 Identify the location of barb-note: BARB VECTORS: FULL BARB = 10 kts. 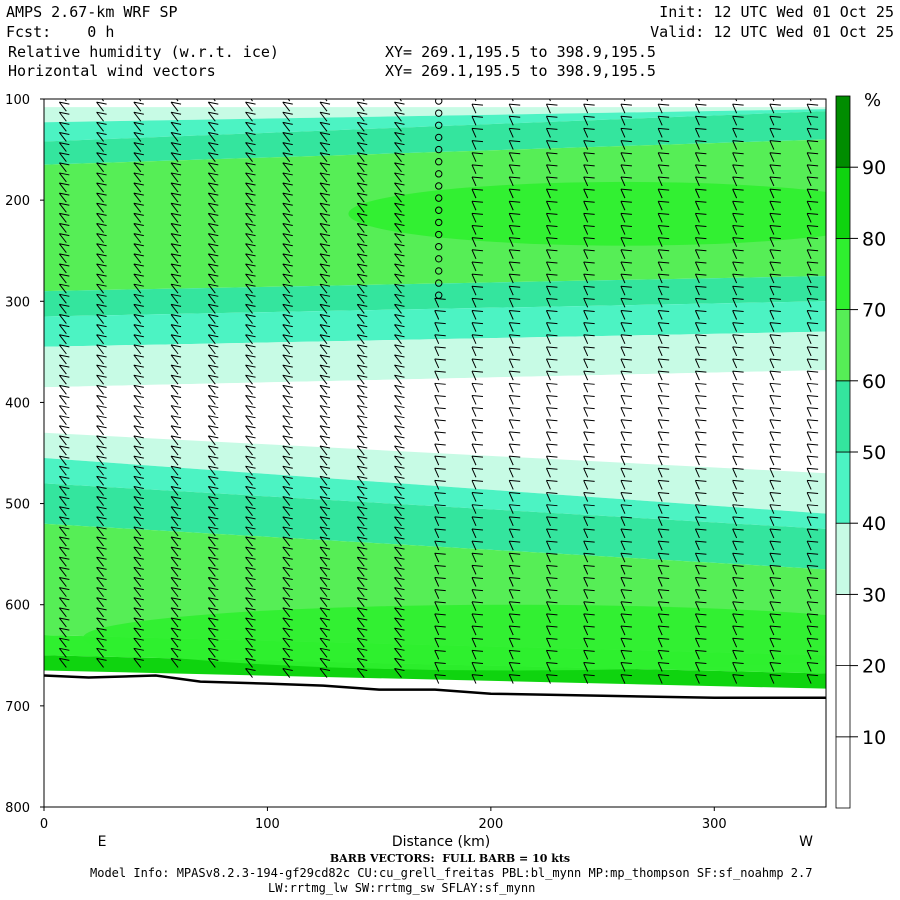
(450, 858).